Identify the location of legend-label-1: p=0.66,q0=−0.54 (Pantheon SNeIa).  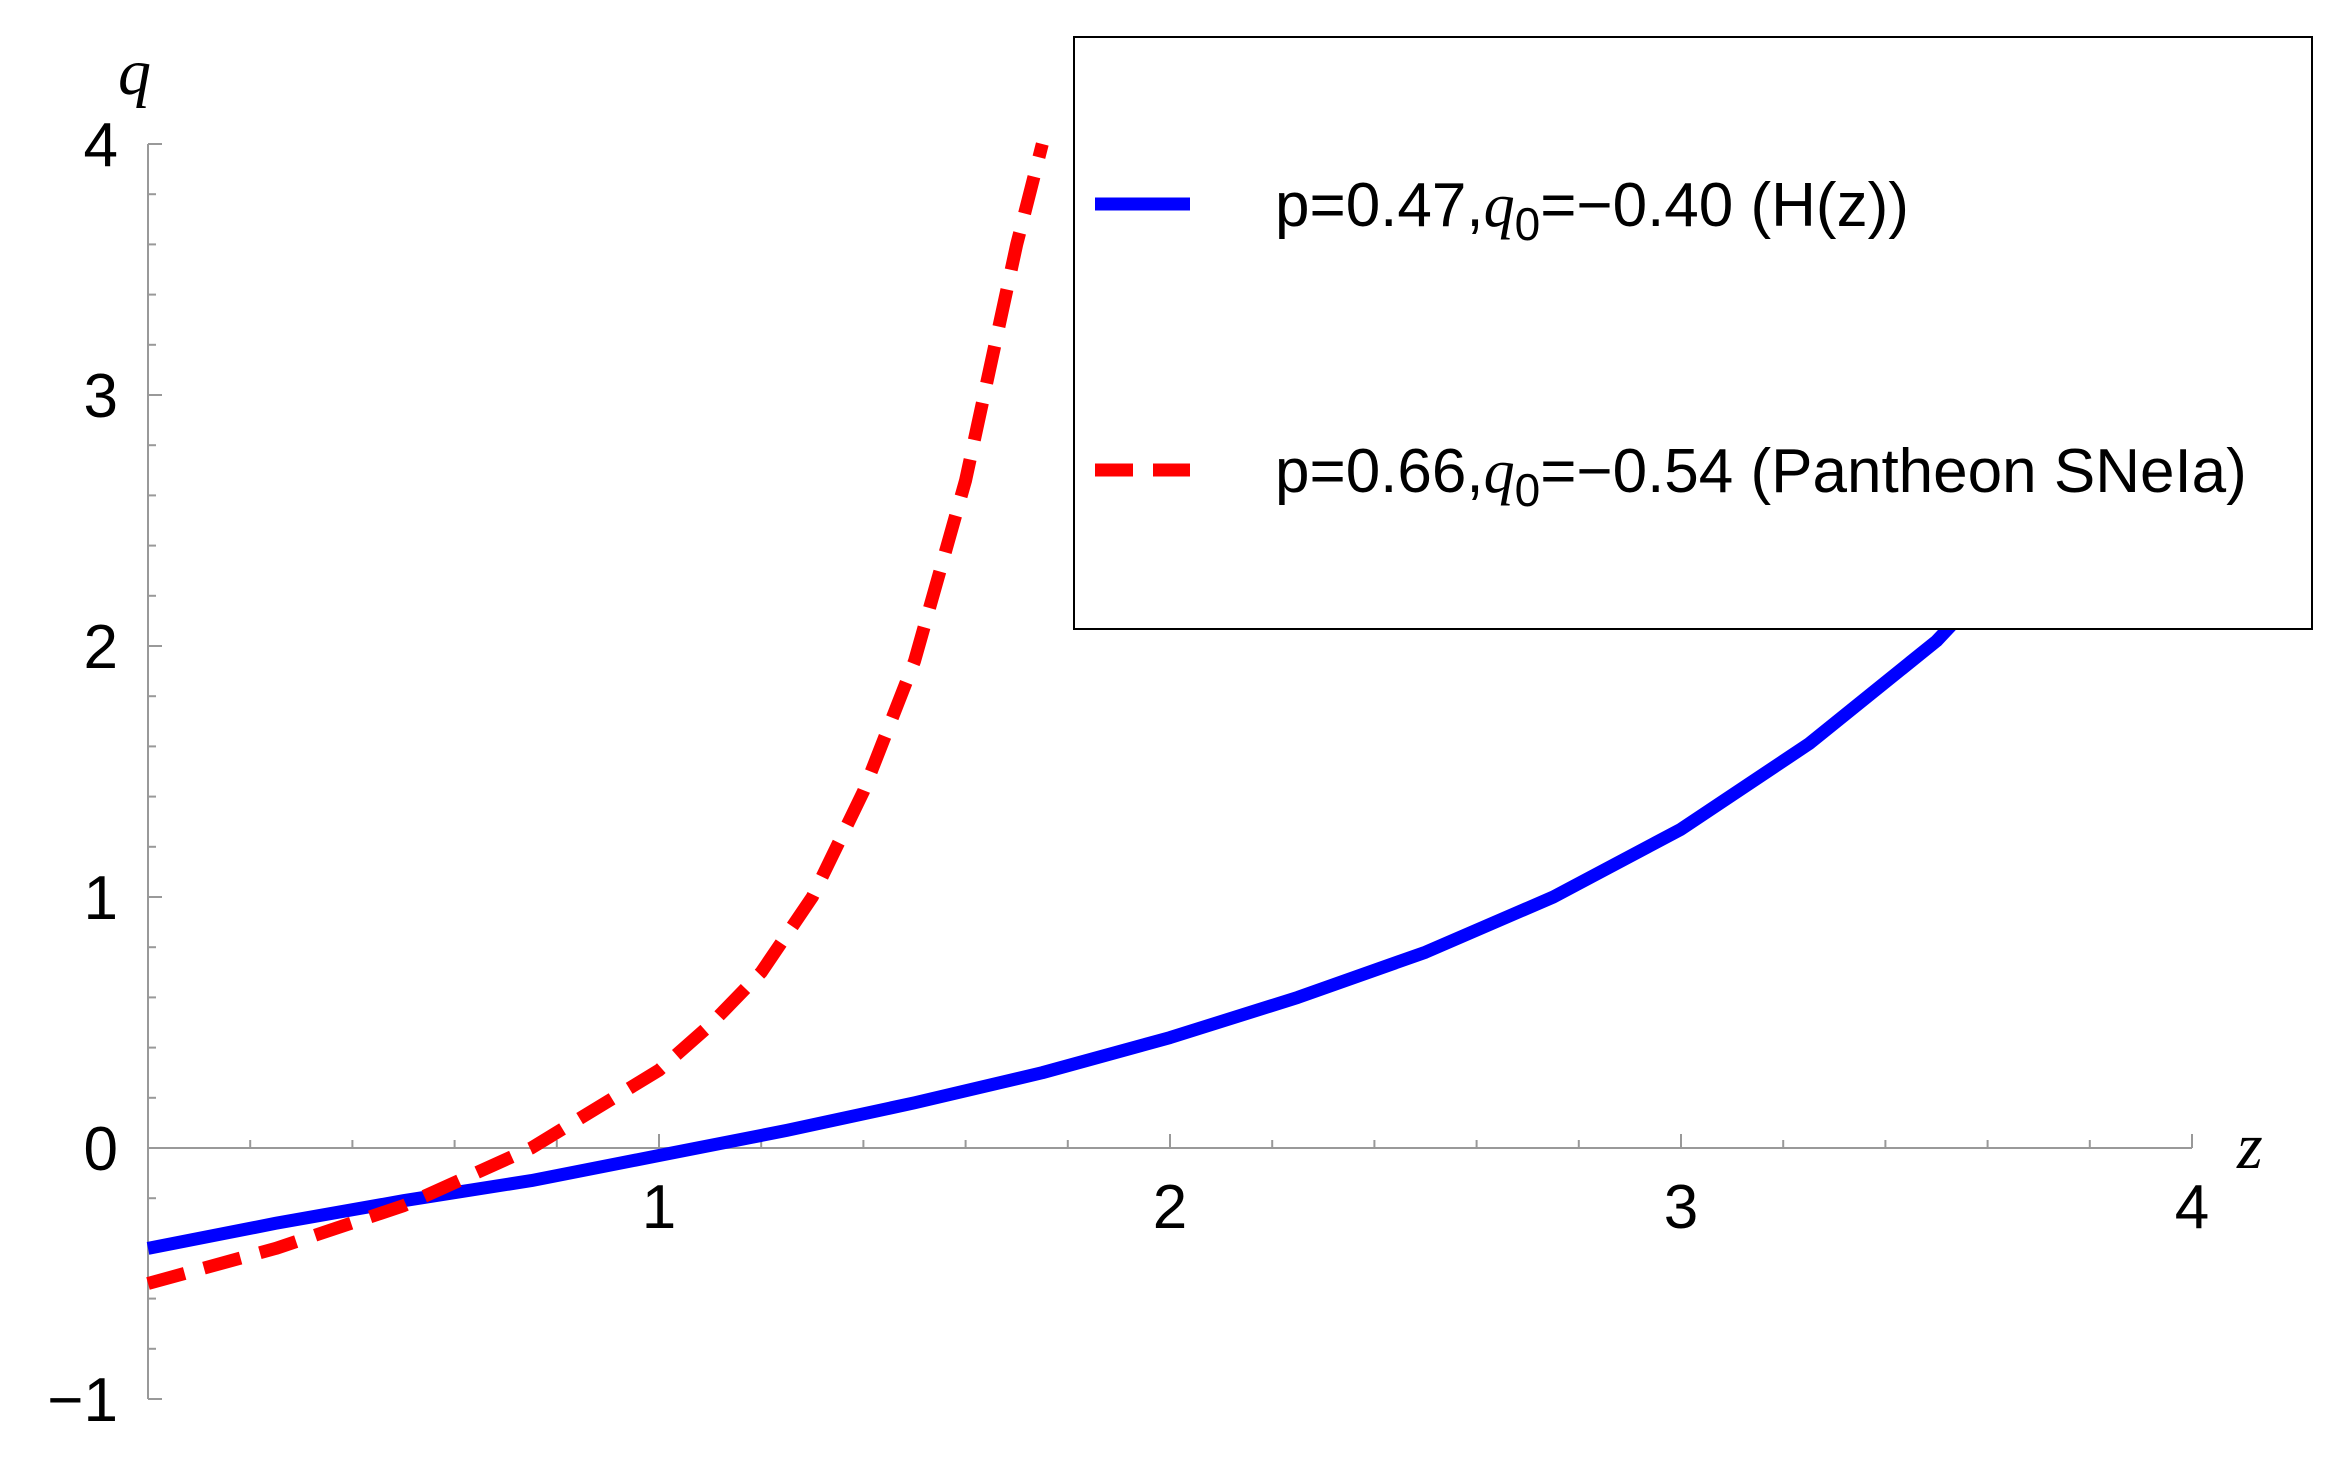
(1761, 476).